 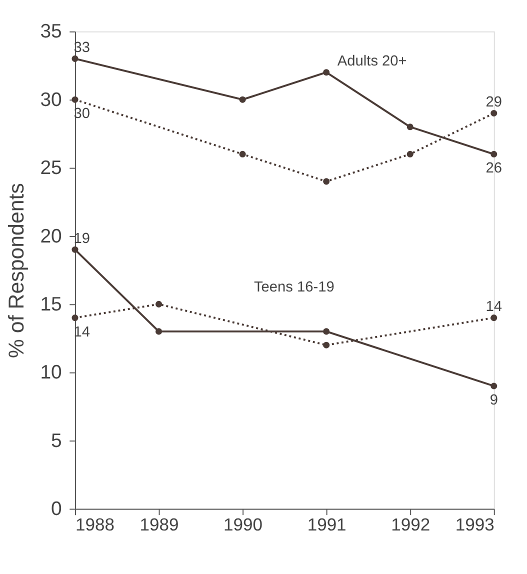 What do you see at coordinates (243, 524) in the screenshot?
I see `x-tick-label: 1990` at bounding box center [243, 524].